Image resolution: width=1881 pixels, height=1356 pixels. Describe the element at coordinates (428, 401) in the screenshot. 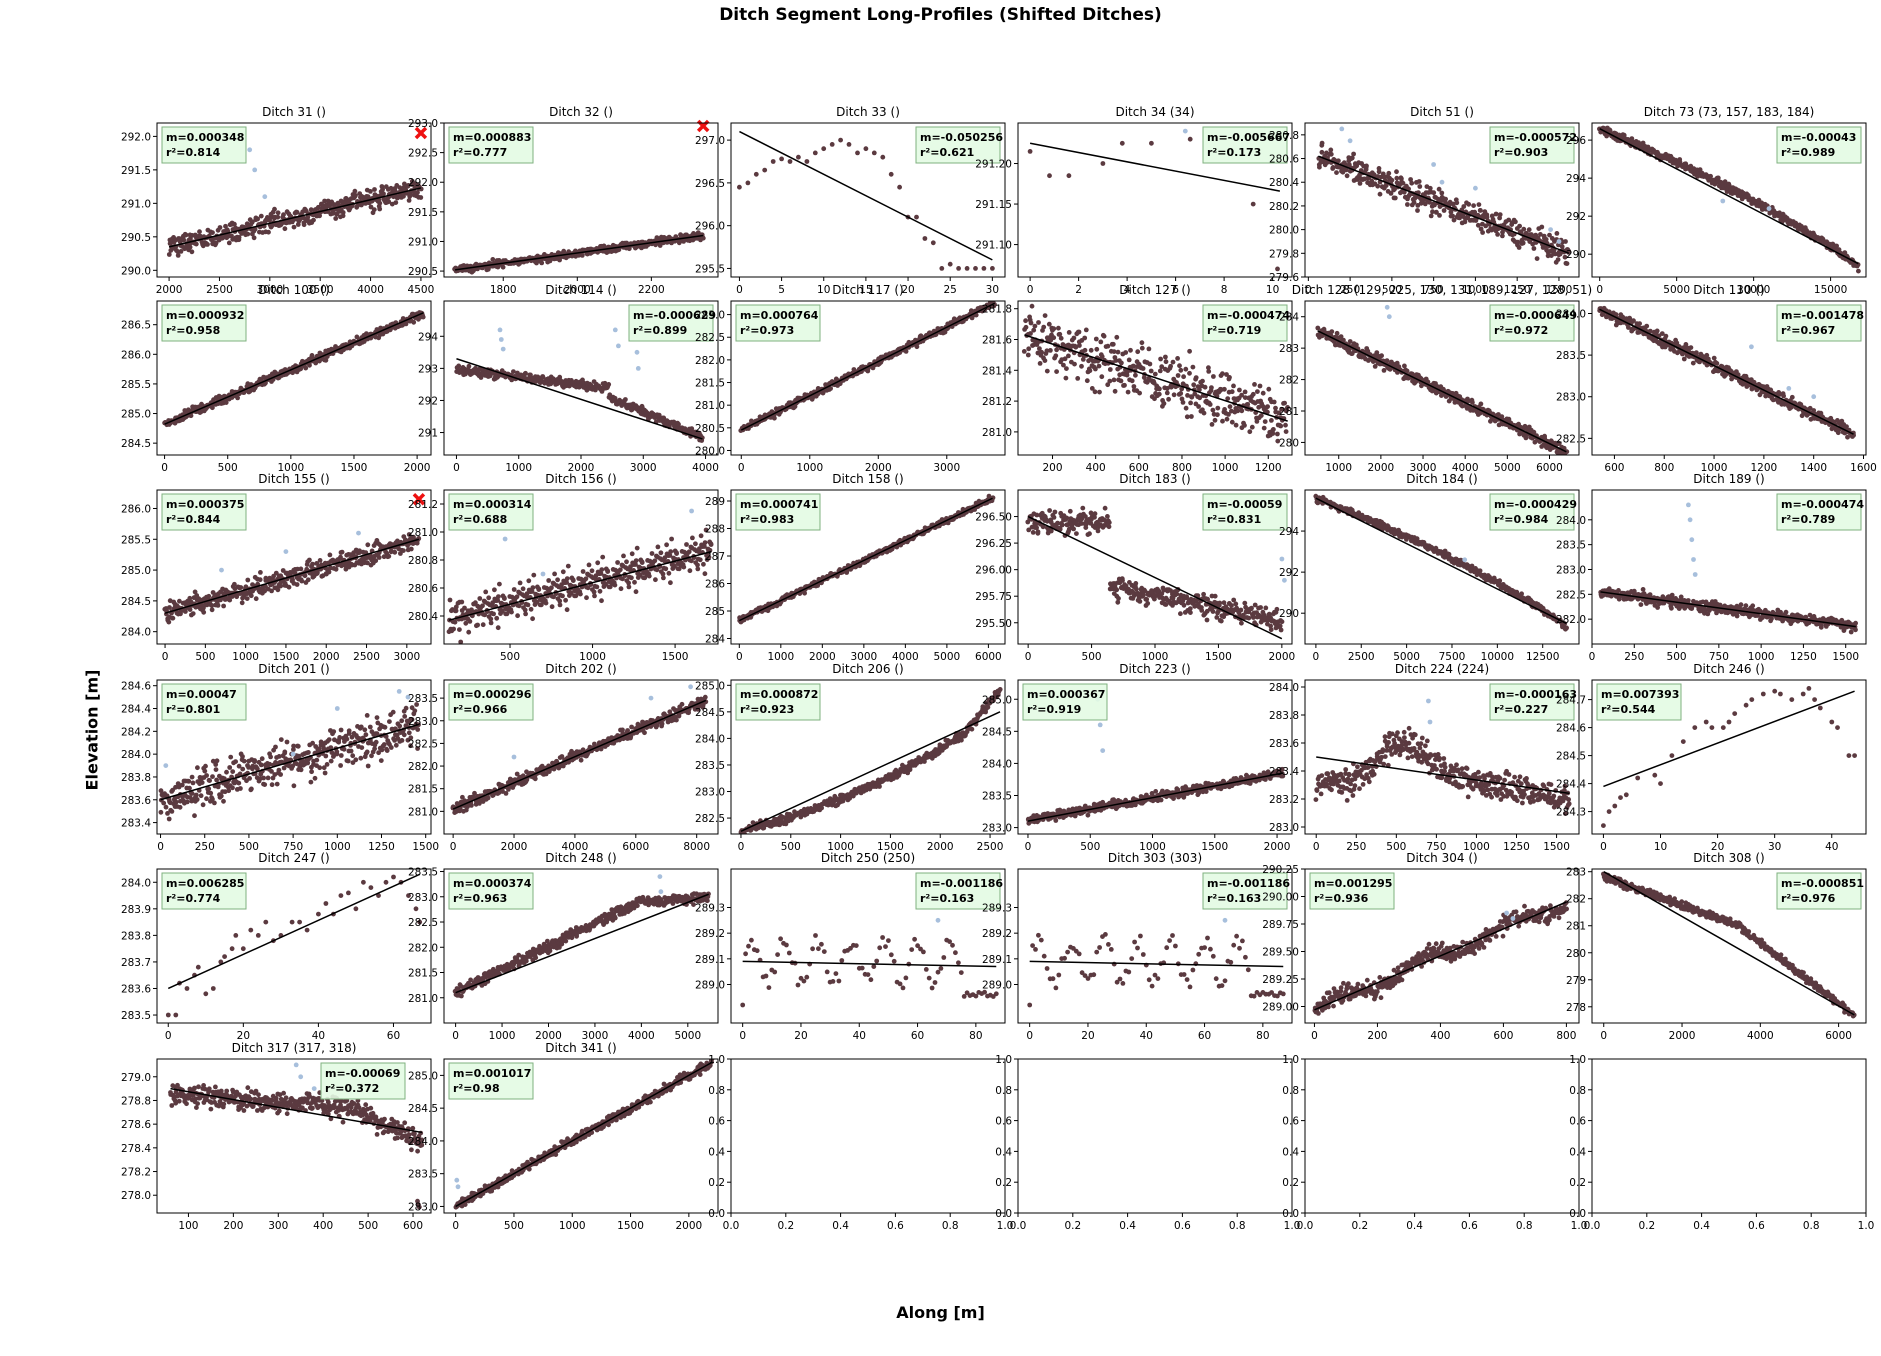

I see `y-tick-label: 292` at that location.